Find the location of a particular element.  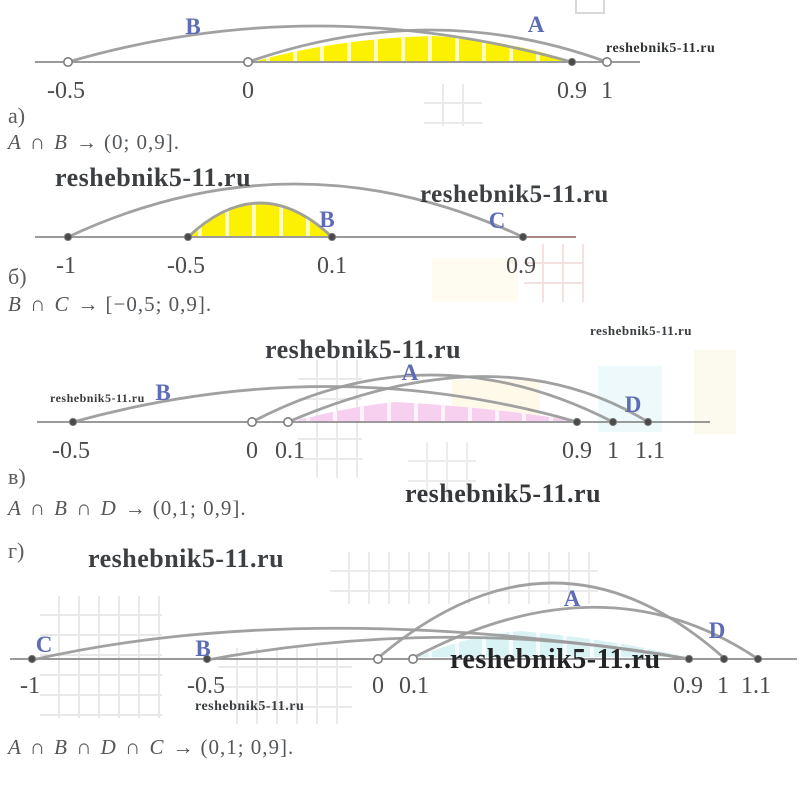

interval-arc-B-v is located at coordinates (325, 404).